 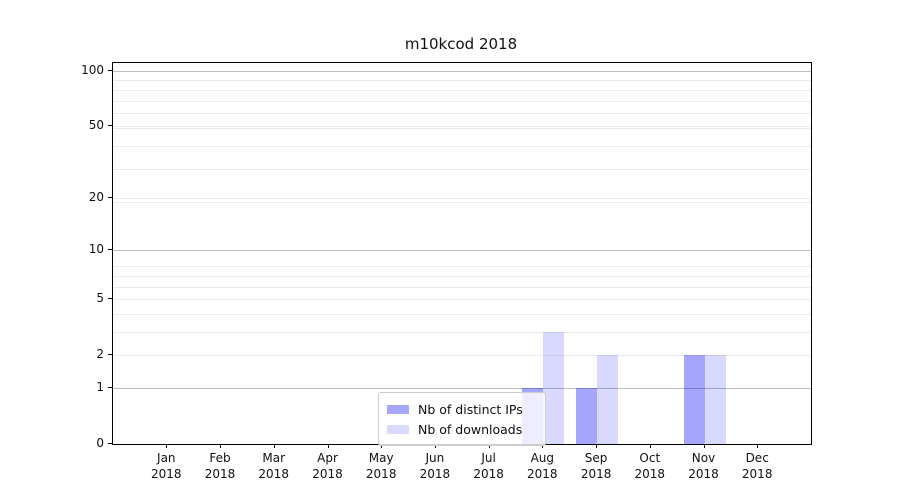 What do you see at coordinates (166, 466) in the screenshot?
I see `x-tick-label: Jan 2018` at bounding box center [166, 466].